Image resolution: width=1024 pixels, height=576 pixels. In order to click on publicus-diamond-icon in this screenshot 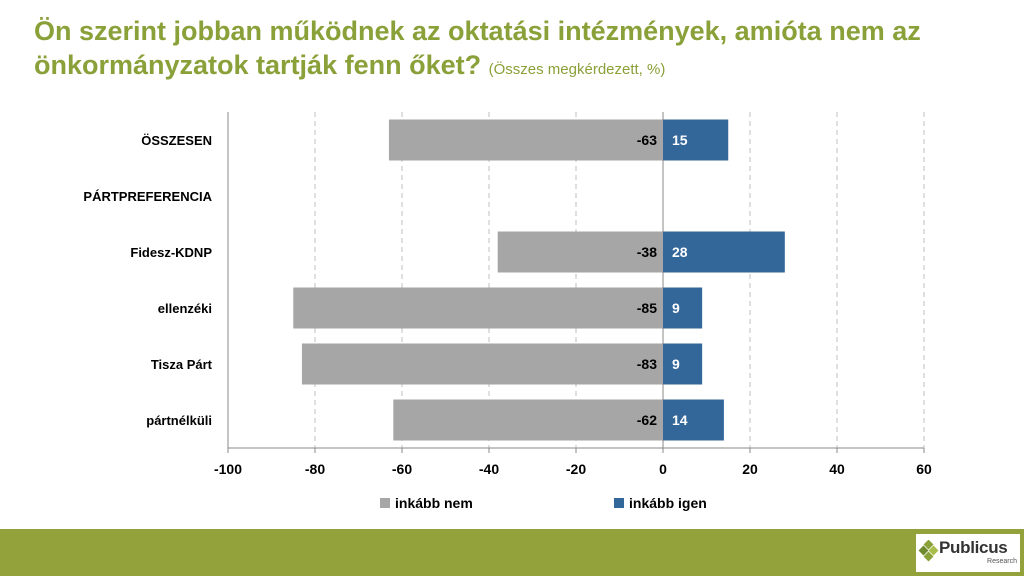, I will do `click(928, 551)`.